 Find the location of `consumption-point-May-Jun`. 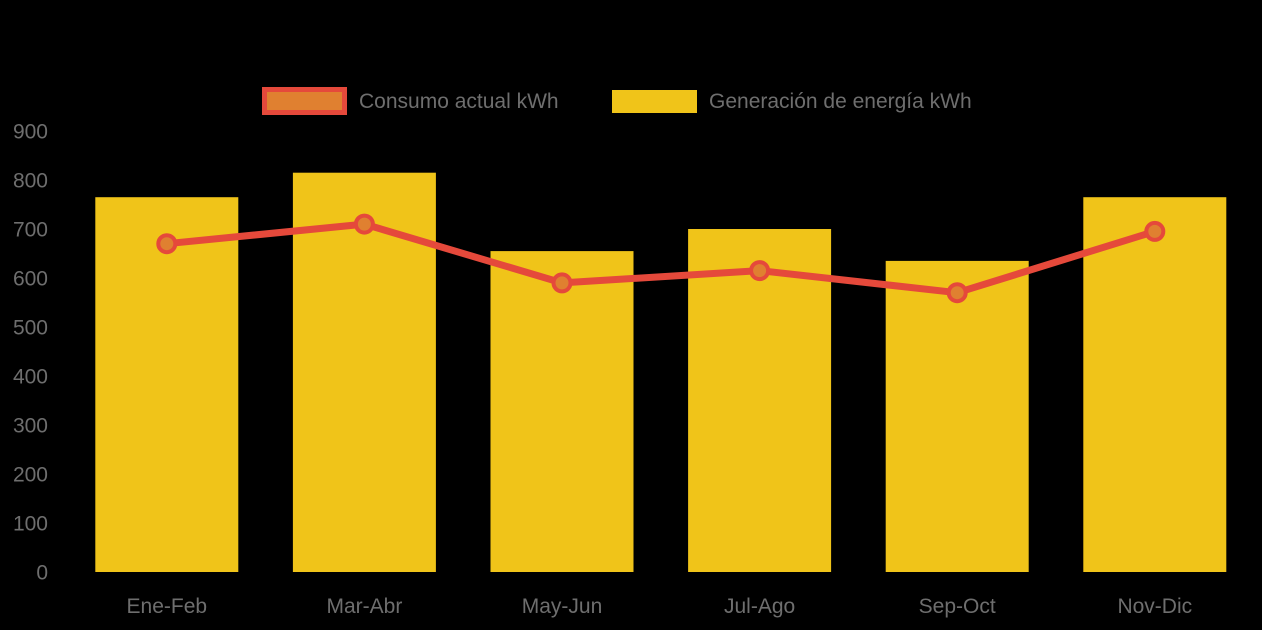

consumption-point-May-Jun is located at coordinates (562, 283).